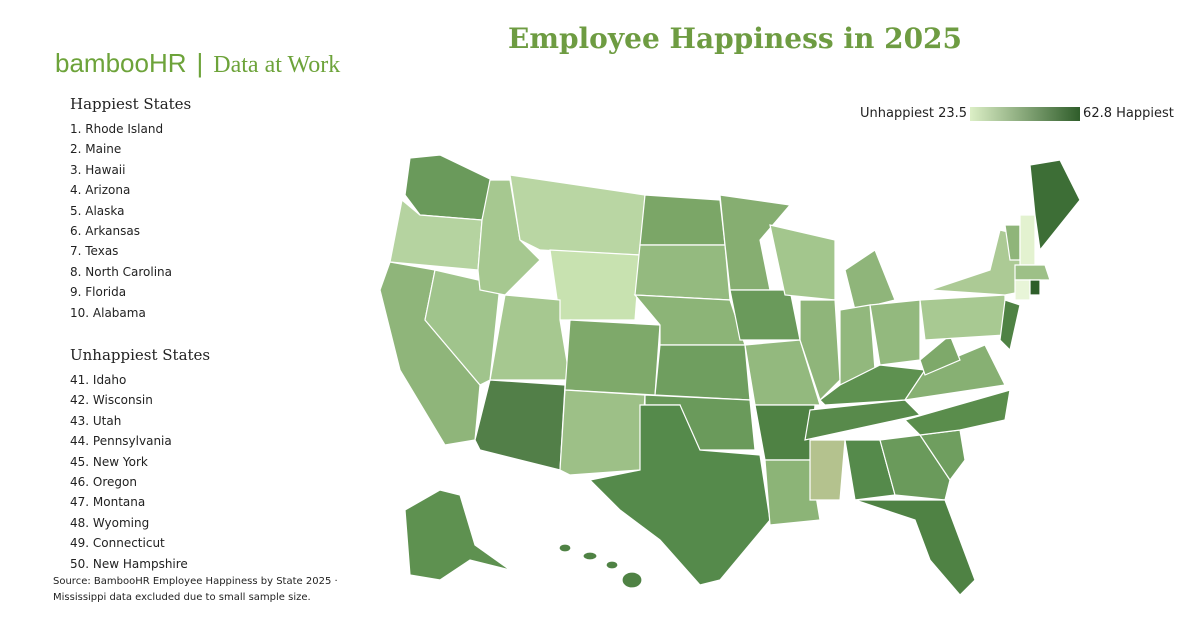  Describe the element at coordinates (97, 210) in the screenshot. I see `list-item: 5. Alaska` at that location.